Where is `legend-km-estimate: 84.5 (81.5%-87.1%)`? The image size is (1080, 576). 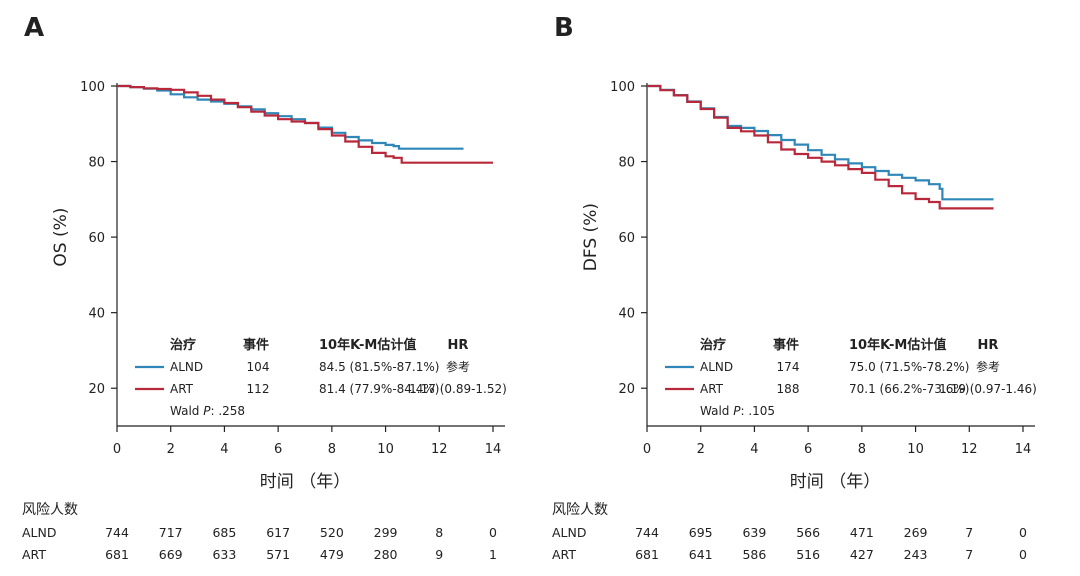 legend-km-estimate: 84.5 (81.5%-87.1%) is located at coordinates (379, 367).